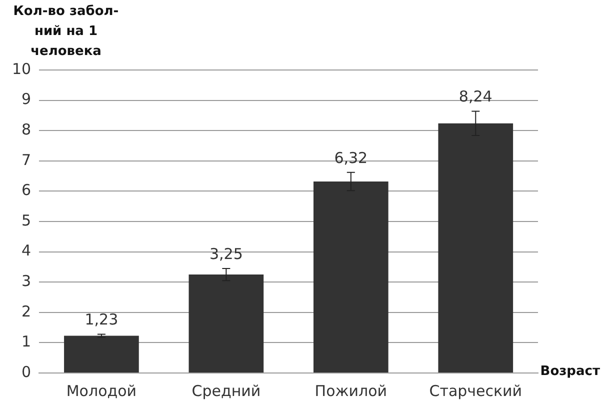 The height and width of the screenshot is (411, 604). I want to click on y-tick-label: 9, so click(27, 99).